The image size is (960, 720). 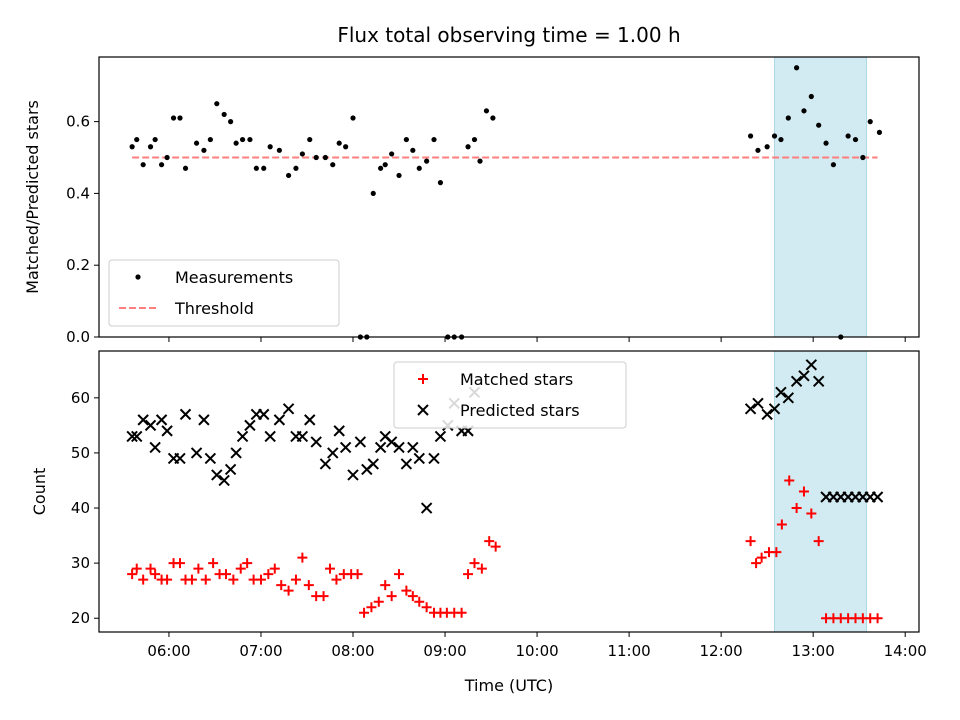 I want to click on x-tick-label: 08:00, so click(x=352, y=651).